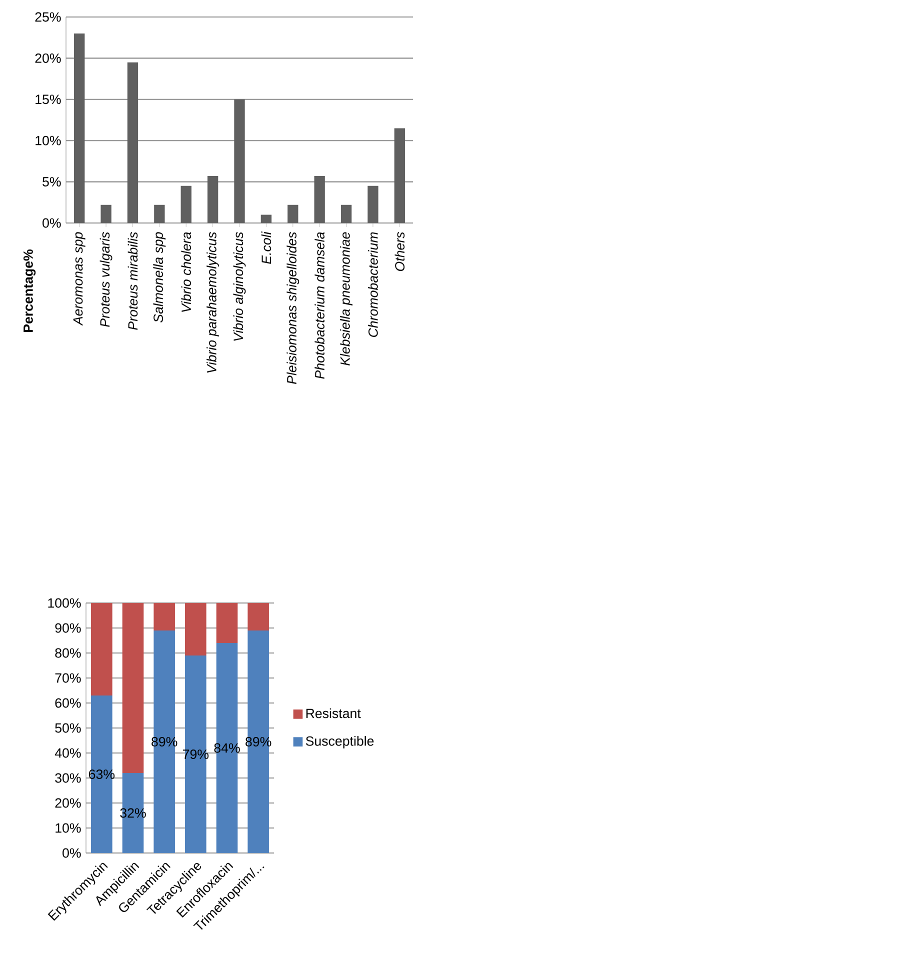 This screenshot has width=901, height=961. I want to click on x-tick-label: Photobacterium damsela, so click(319, 305).